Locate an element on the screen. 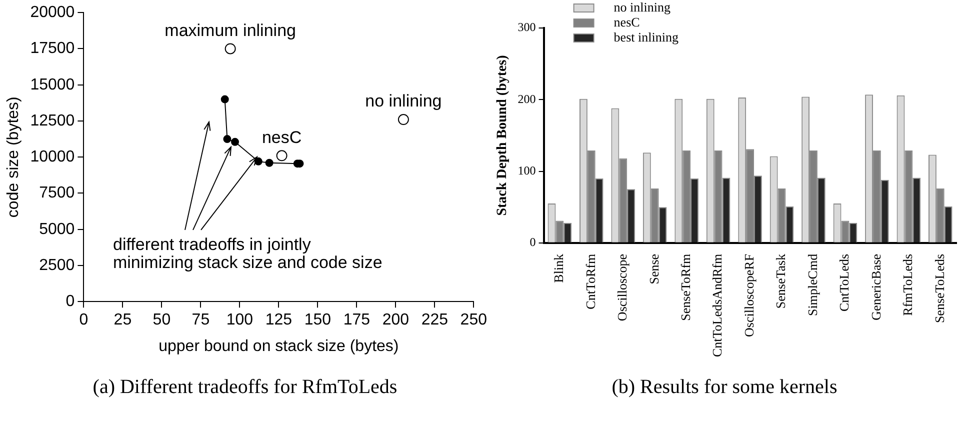  x-tick-label: 25 is located at coordinates (123, 320).